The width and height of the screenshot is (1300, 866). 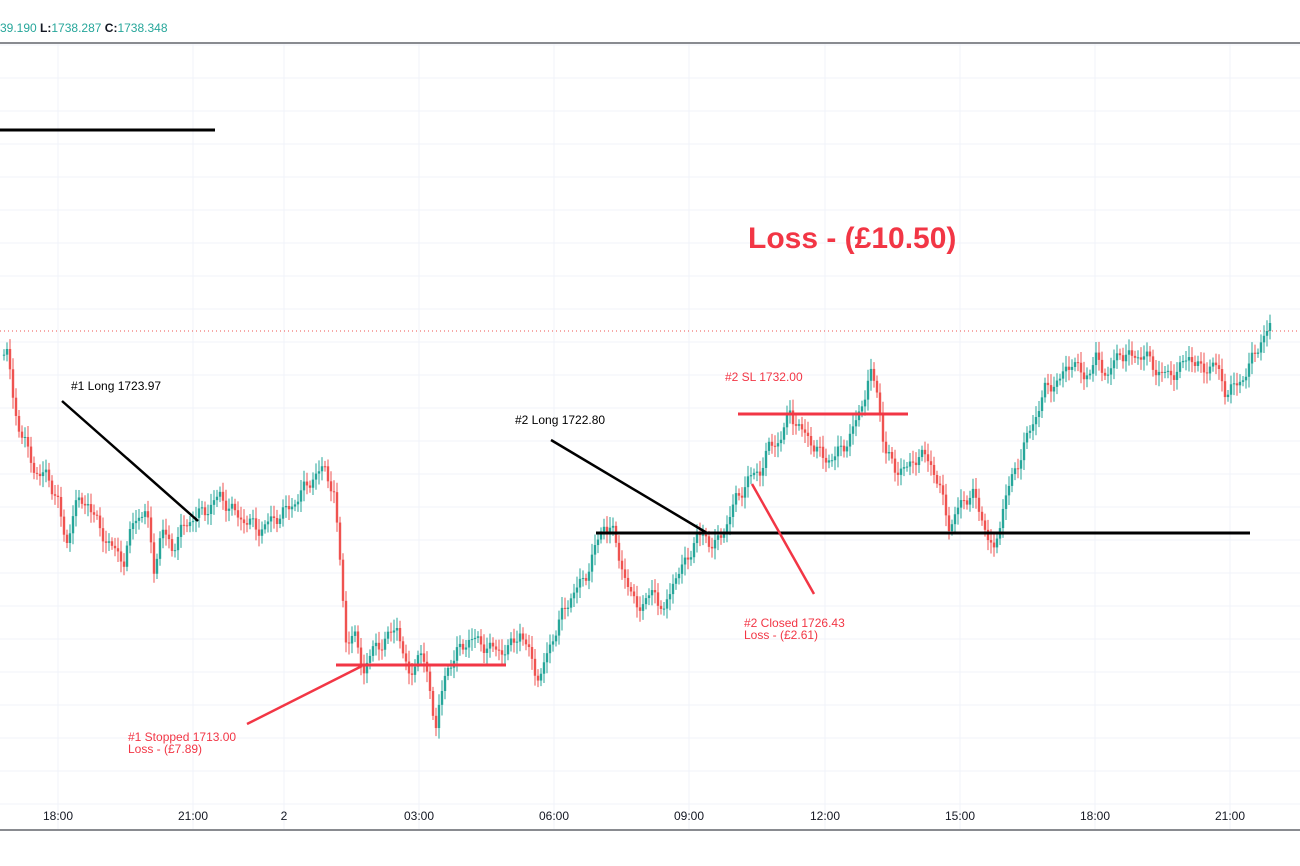 I want to click on ohlc-readout: 39.190 L:1738.287 C:1738.348, so click(x=84, y=28).